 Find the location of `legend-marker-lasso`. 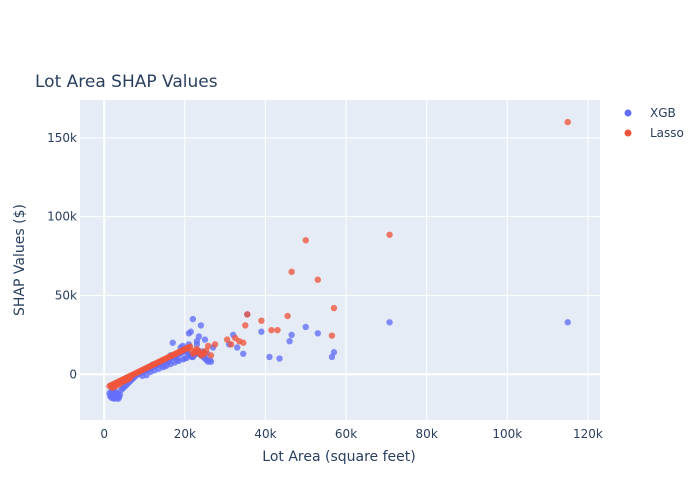

legend-marker-lasso is located at coordinates (628, 133).